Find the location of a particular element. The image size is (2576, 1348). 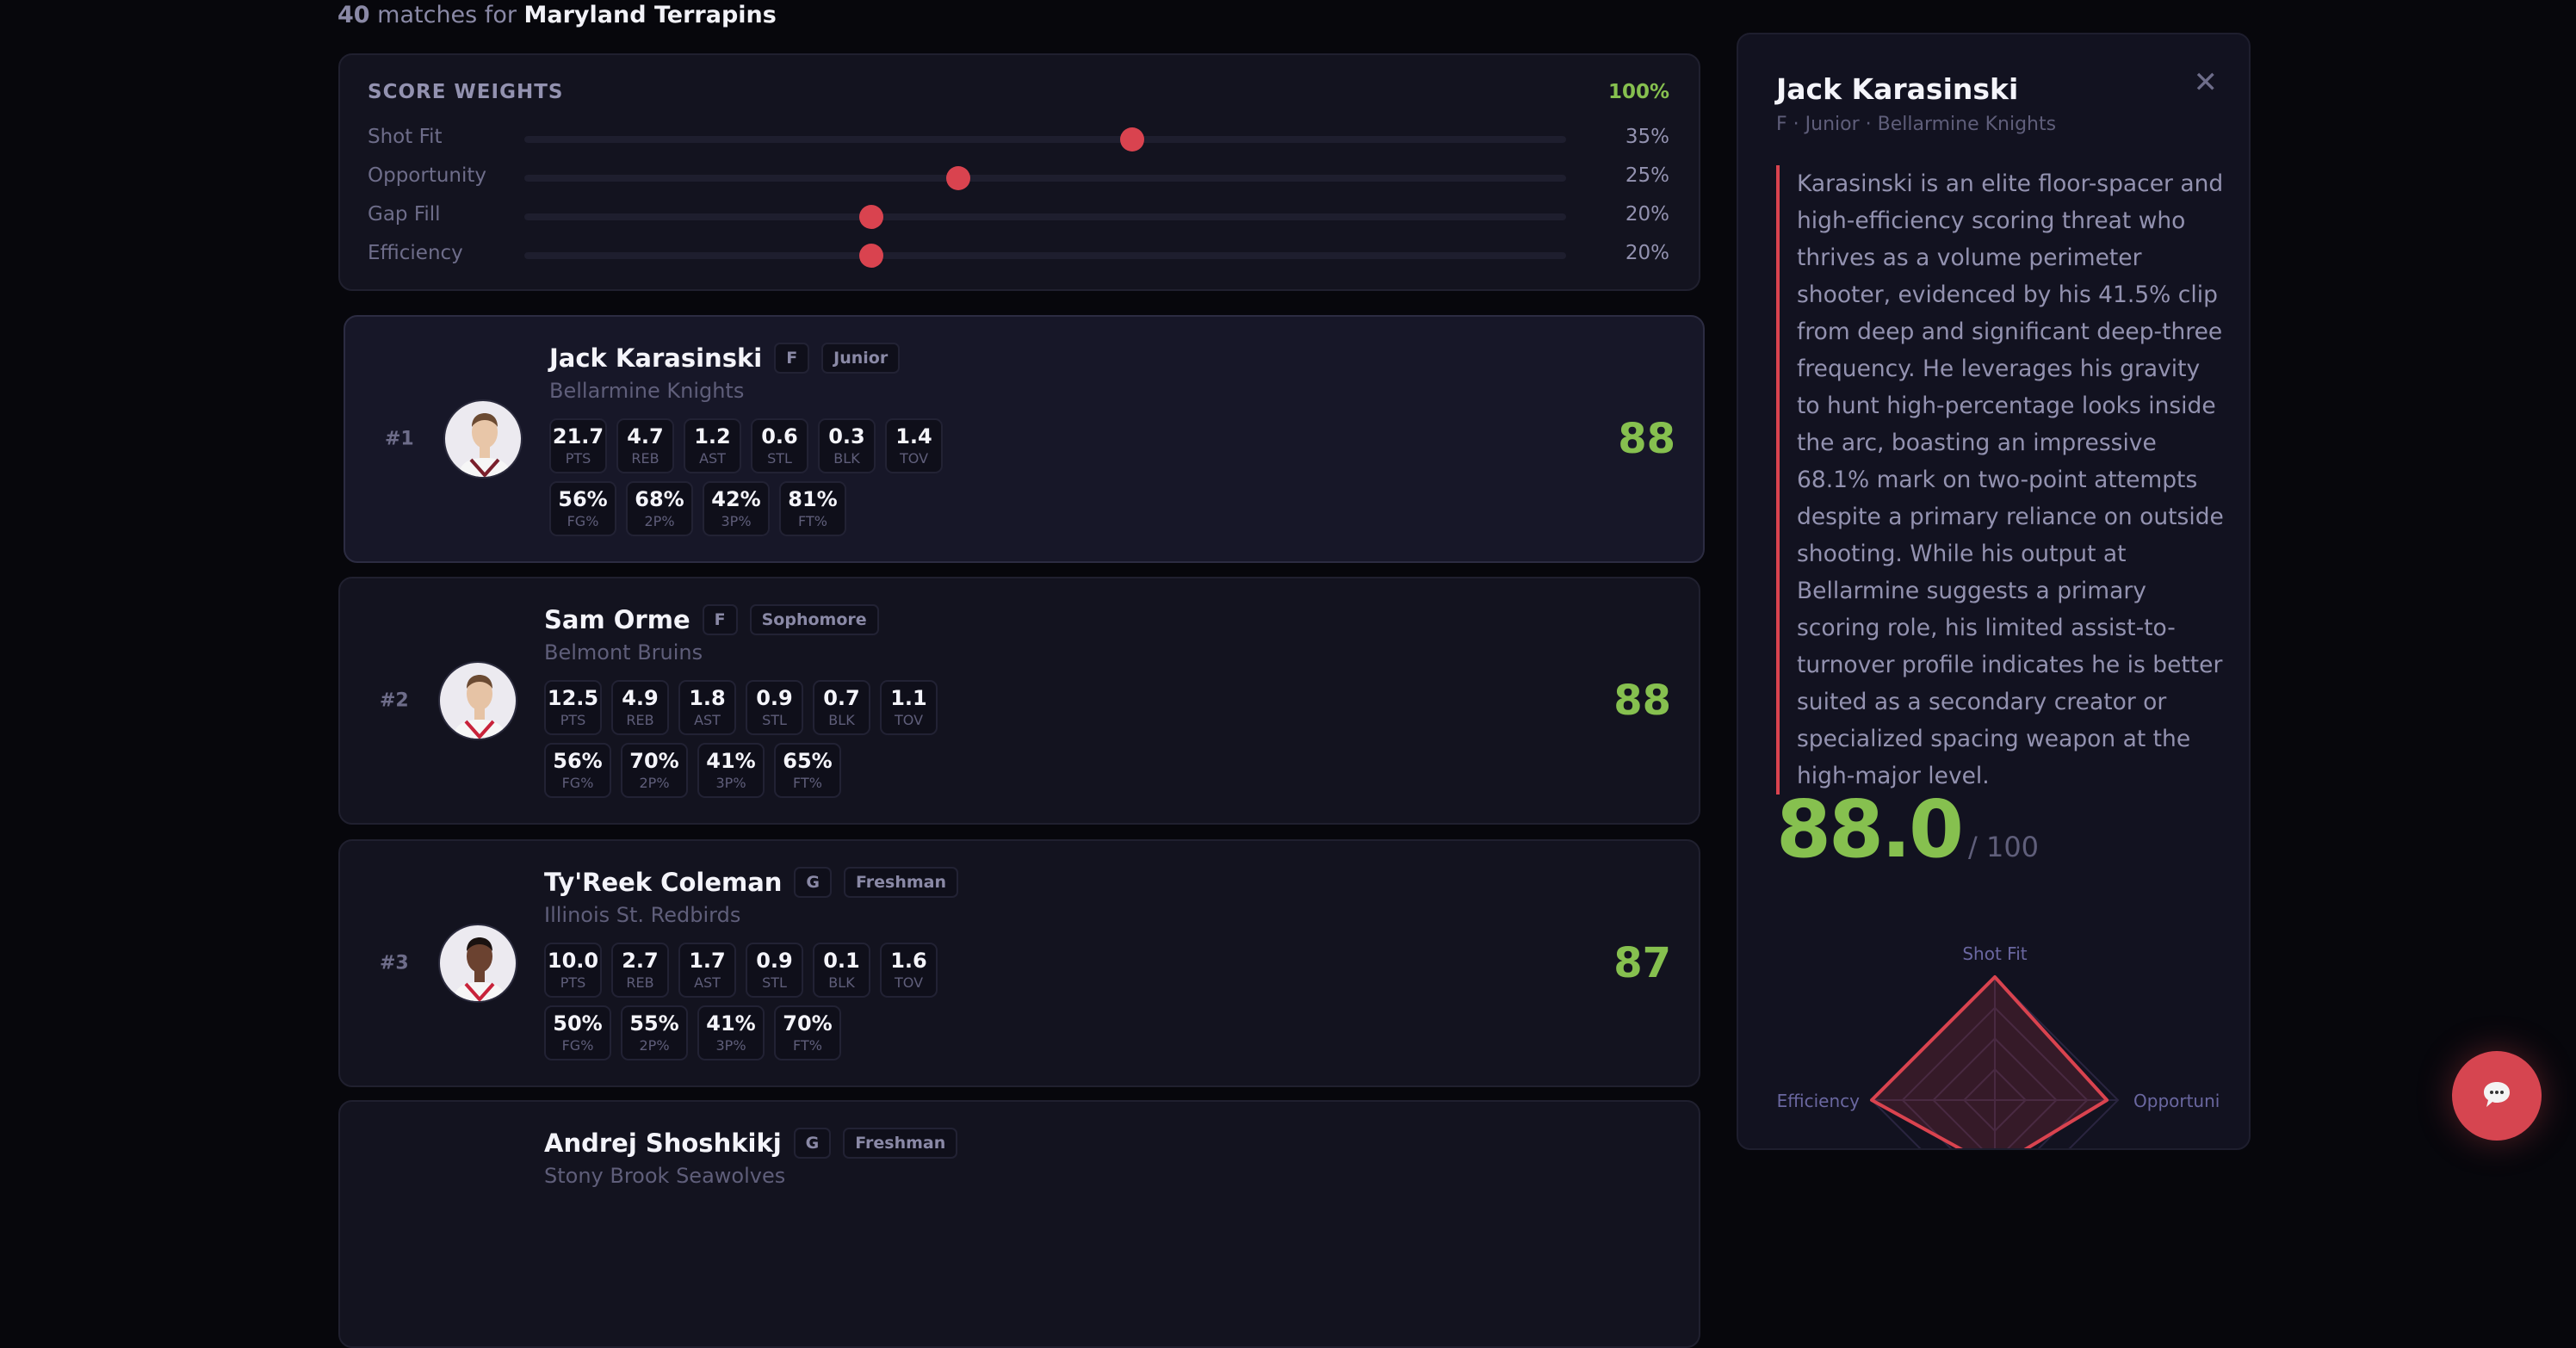

stat-reb: 4.9 REB is located at coordinates (640, 708).